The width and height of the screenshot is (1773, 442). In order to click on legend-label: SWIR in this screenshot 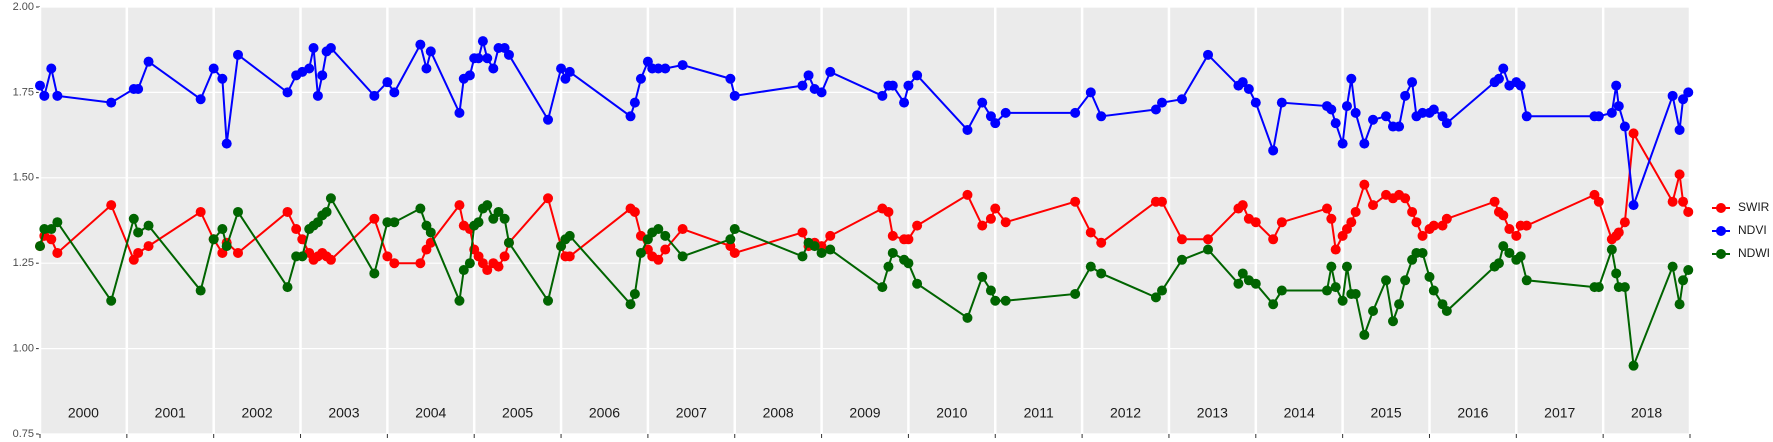, I will do `click(1754, 207)`.